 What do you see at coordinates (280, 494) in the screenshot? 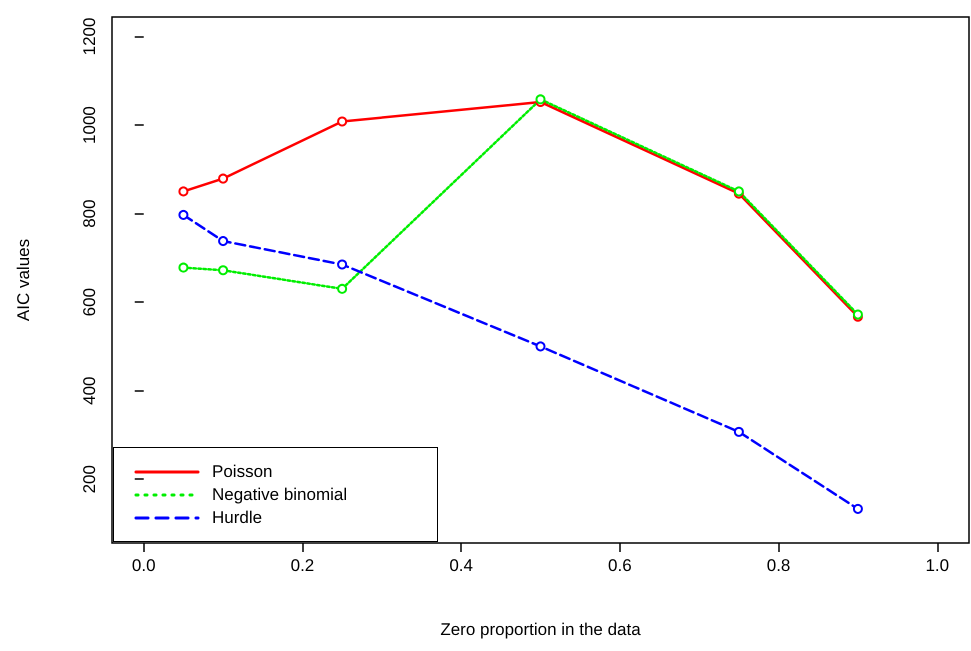
I see `legend-label: Negative binomial` at bounding box center [280, 494].